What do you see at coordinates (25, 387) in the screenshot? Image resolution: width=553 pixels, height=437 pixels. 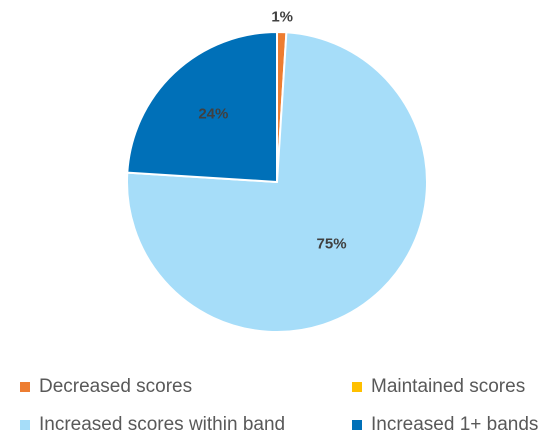 I see `legend-swatch-decreased-scores` at bounding box center [25, 387].